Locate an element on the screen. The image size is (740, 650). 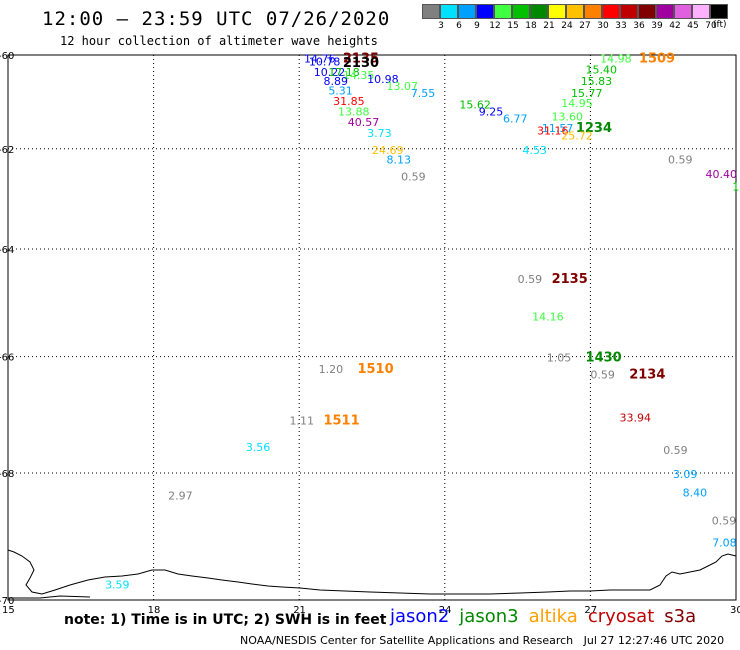
legend-s3a: s3a is located at coordinates (680, 616).